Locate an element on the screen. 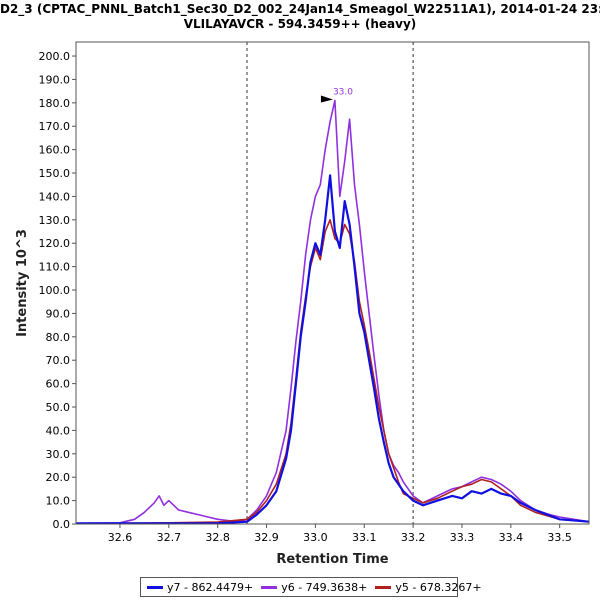  y-tick-label: 190.0 is located at coordinates (55, 79).